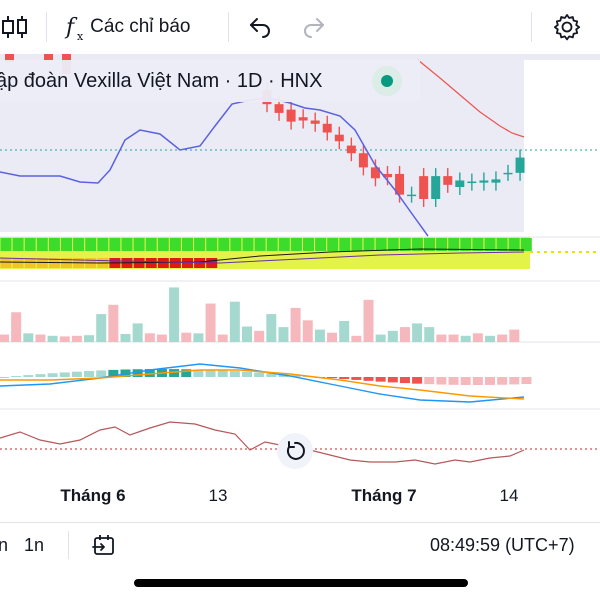  I want to click on reset-chart-button, so click(295, 451).